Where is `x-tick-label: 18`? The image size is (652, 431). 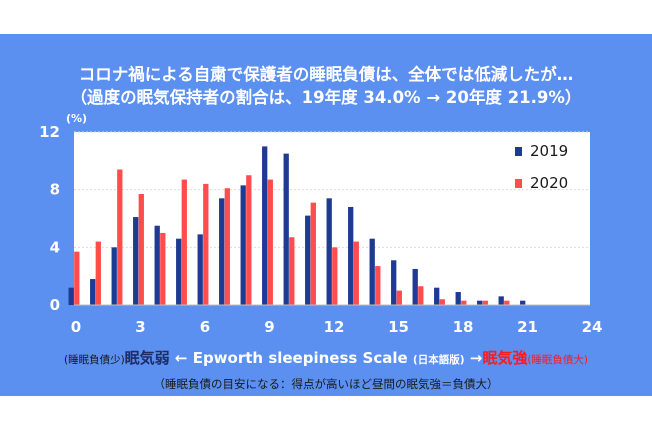 x-tick-label: 18 is located at coordinates (463, 327).